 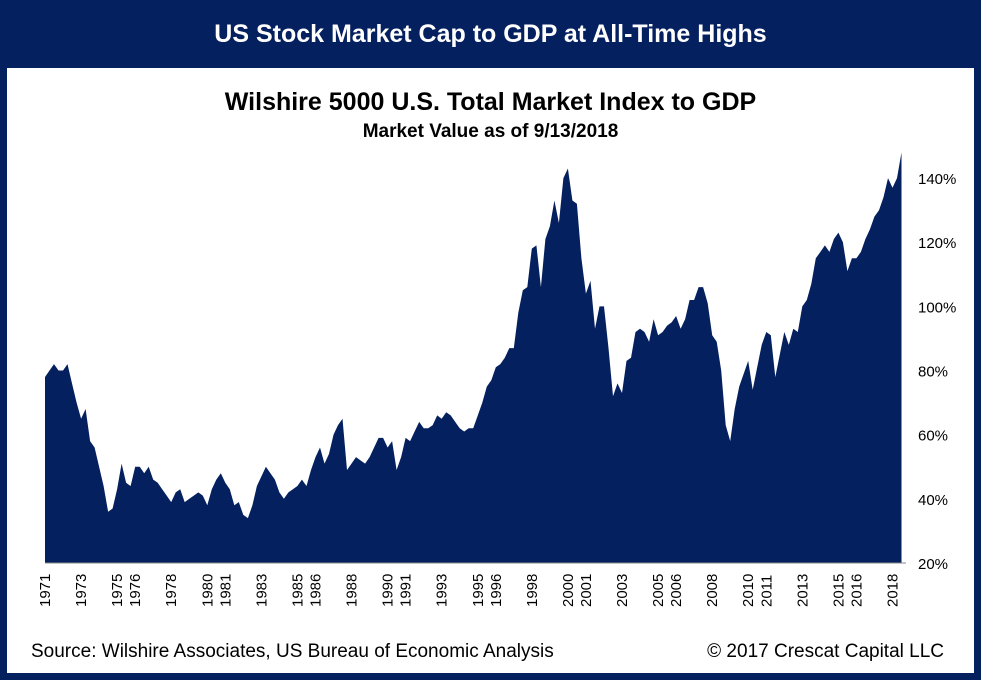 I want to click on x-tick-label: 2003, so click(x=622, y=590).